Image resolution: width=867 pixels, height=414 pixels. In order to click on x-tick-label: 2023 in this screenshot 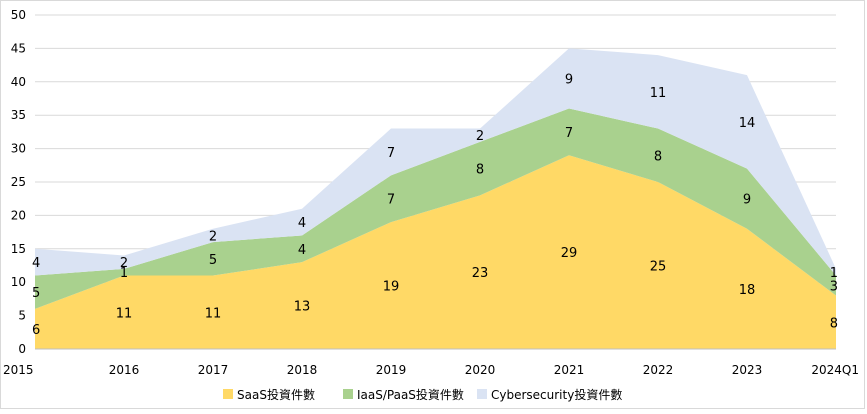, I will do `click(747, 370)`.